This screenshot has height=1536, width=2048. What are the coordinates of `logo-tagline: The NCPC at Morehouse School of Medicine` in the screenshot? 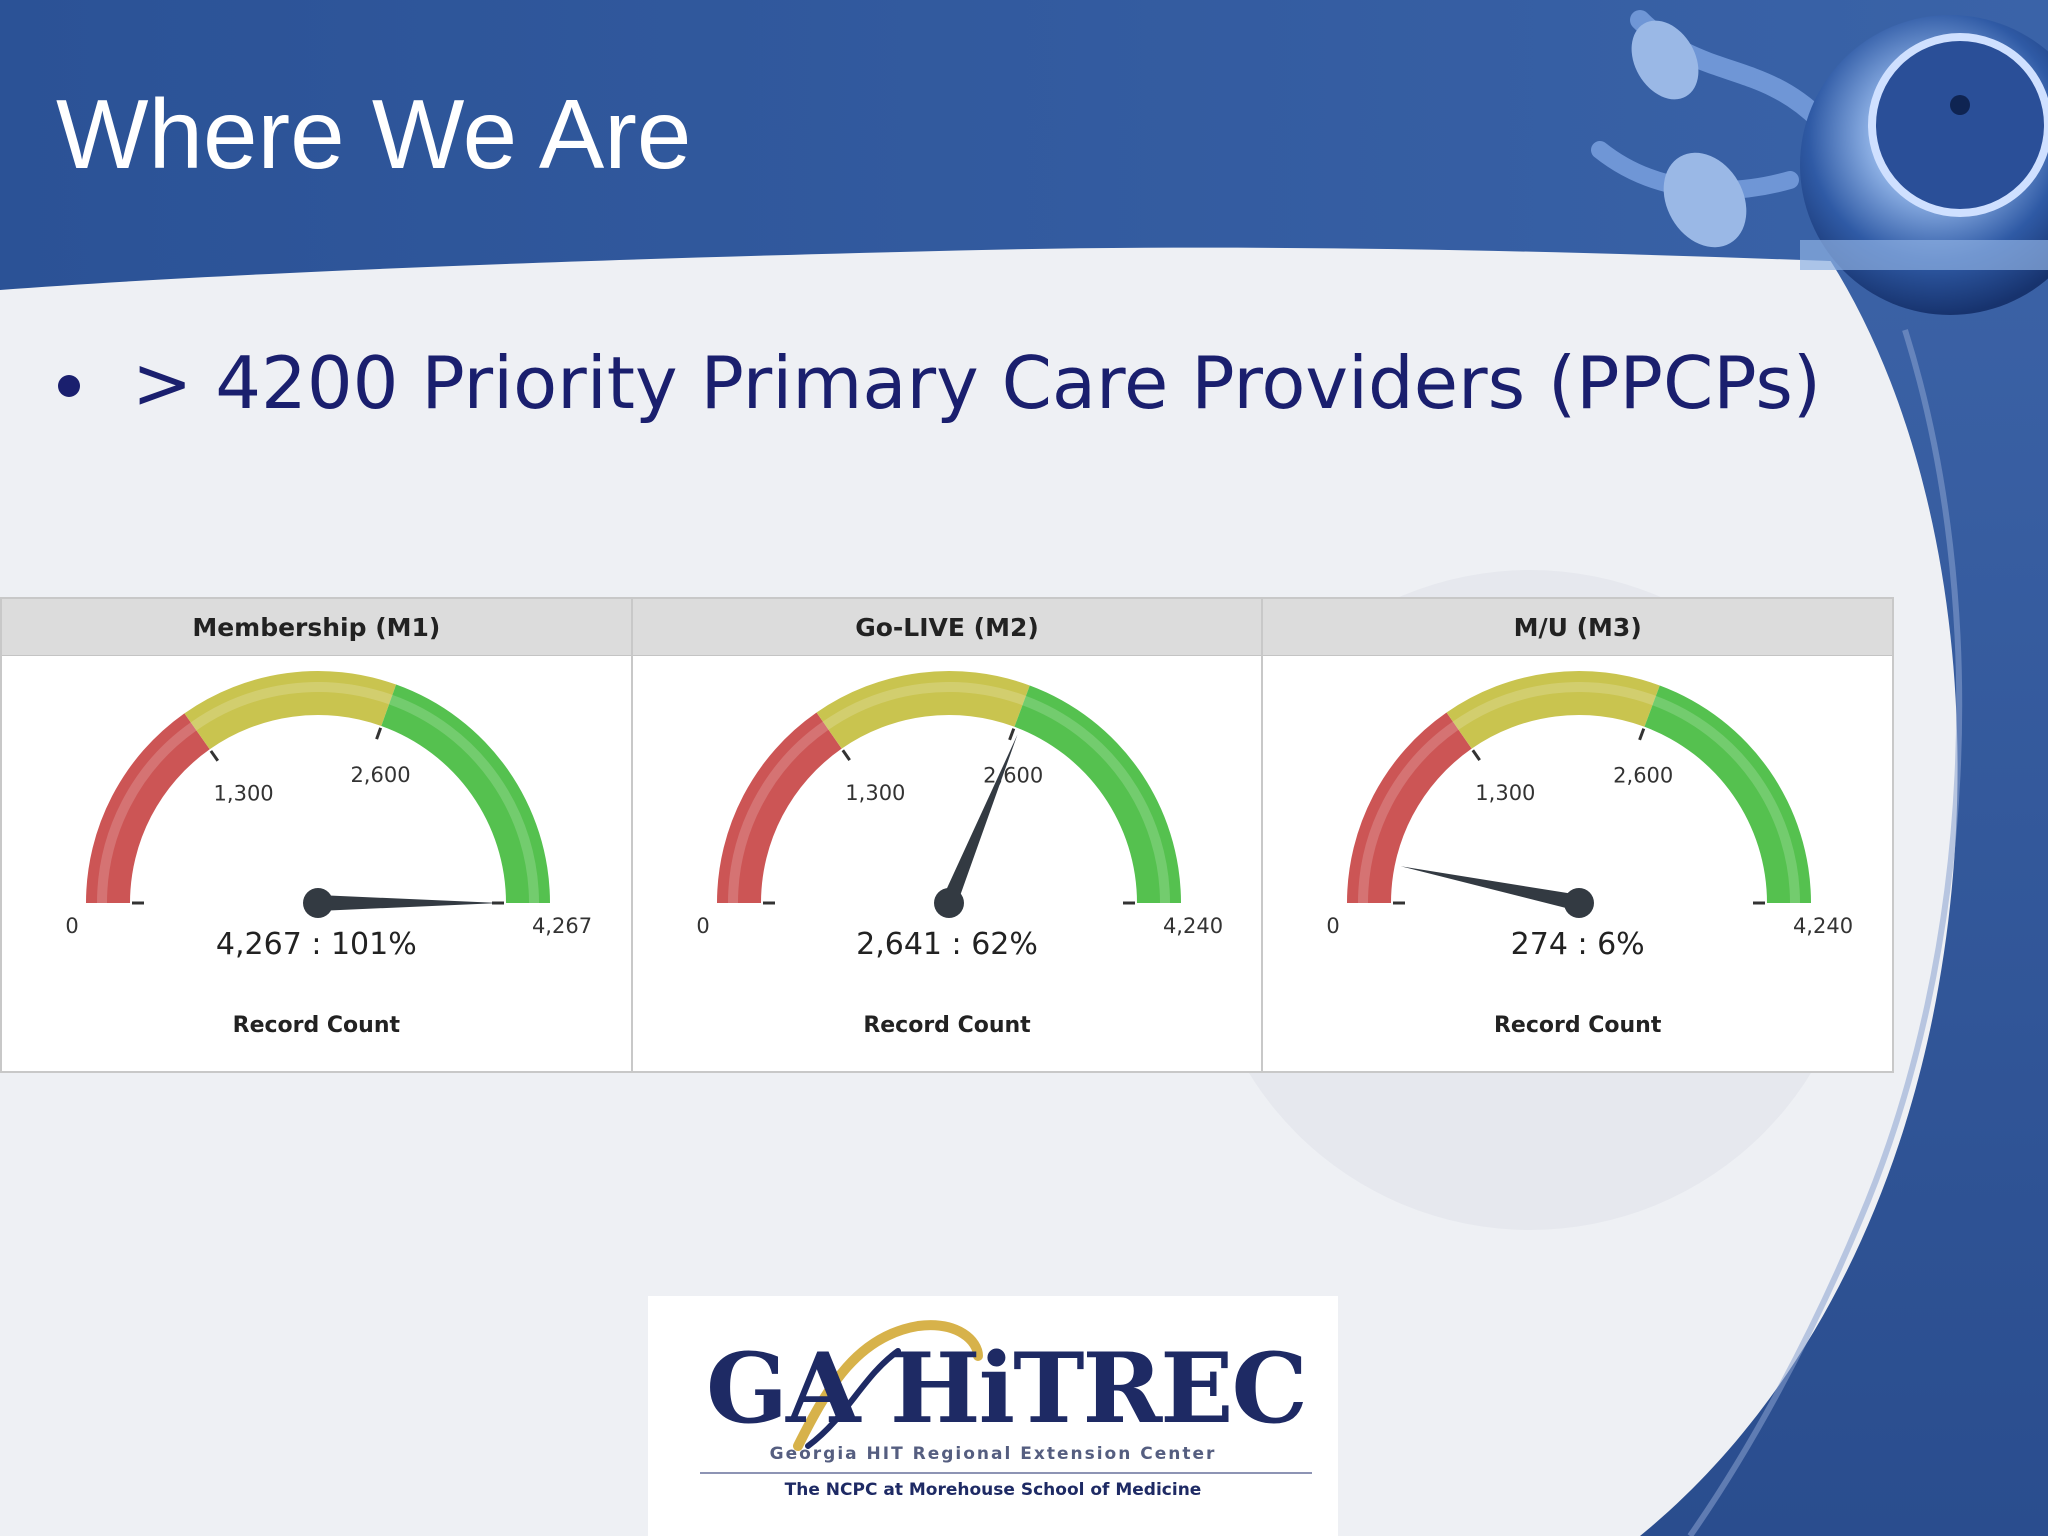 It's located at (993, 1490).